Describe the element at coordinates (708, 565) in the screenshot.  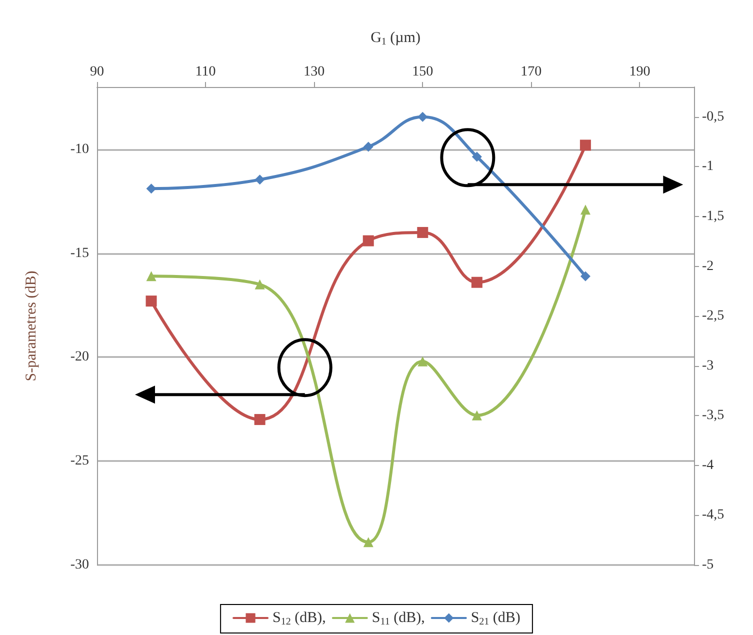
I see `y2-tick-label: -5` at that location.